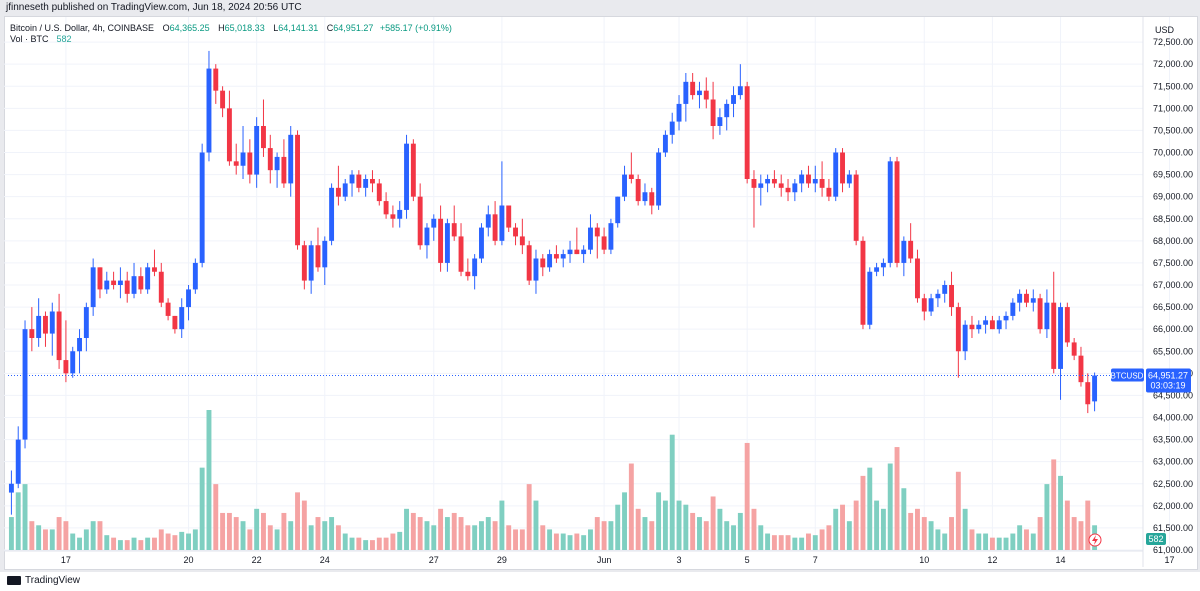  Describe the element at coordinates (600, 581) in the screenshot. I see `footer: TradingView` at that location.